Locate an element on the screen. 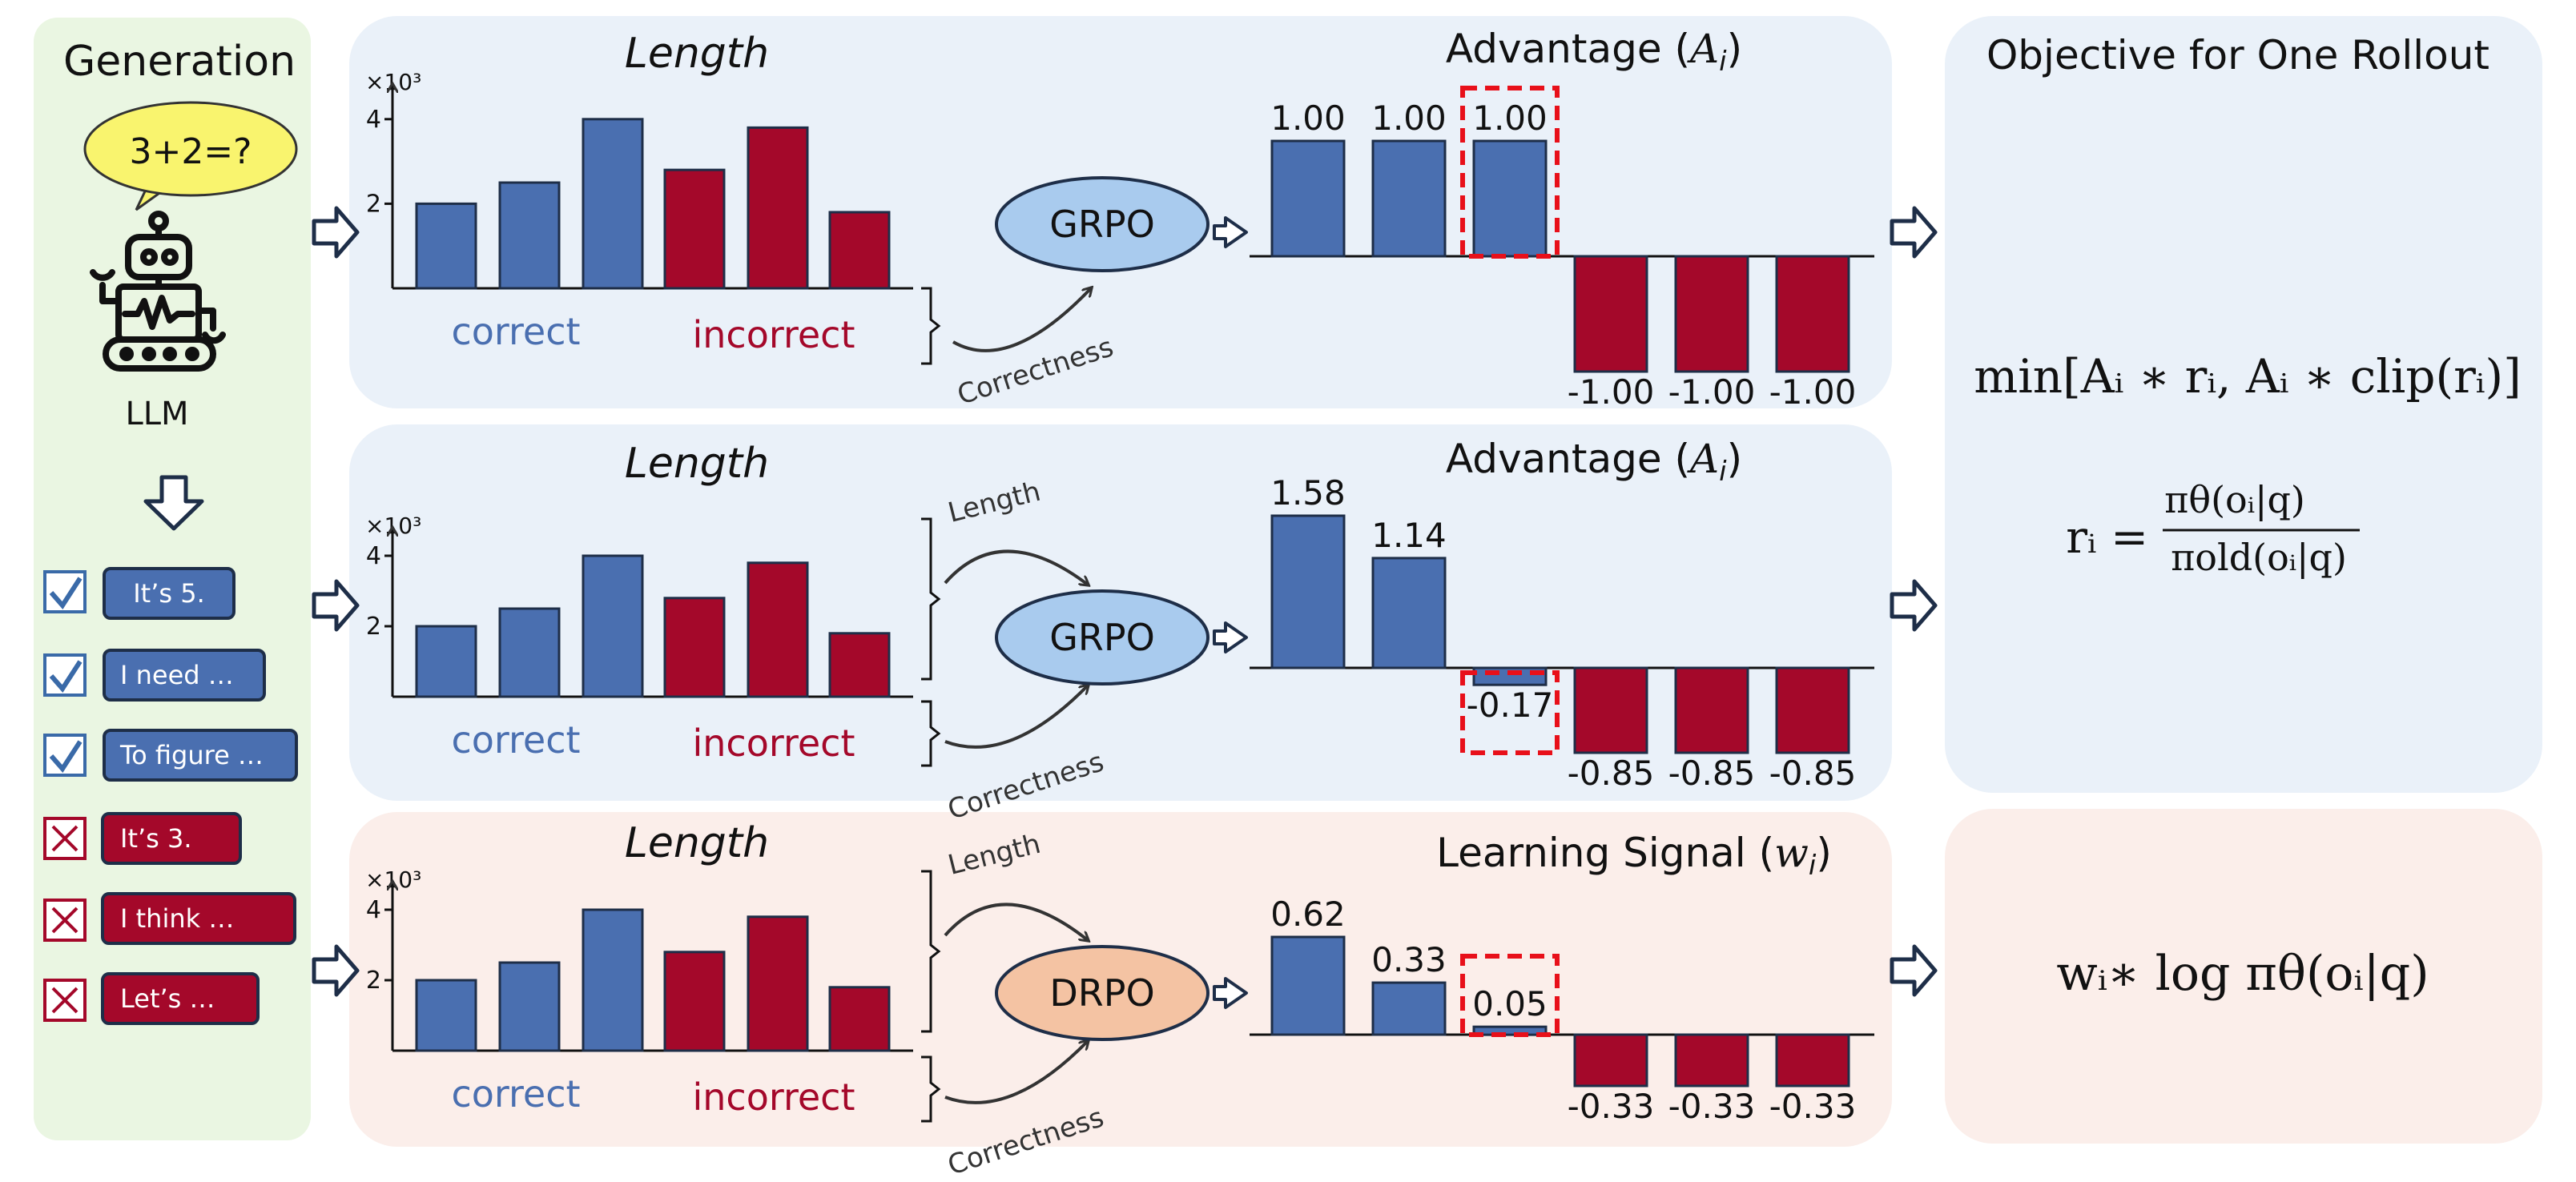 This screenshot has height=1182, width=2576. down-arrow-icon is located at coordinates (174, 503).